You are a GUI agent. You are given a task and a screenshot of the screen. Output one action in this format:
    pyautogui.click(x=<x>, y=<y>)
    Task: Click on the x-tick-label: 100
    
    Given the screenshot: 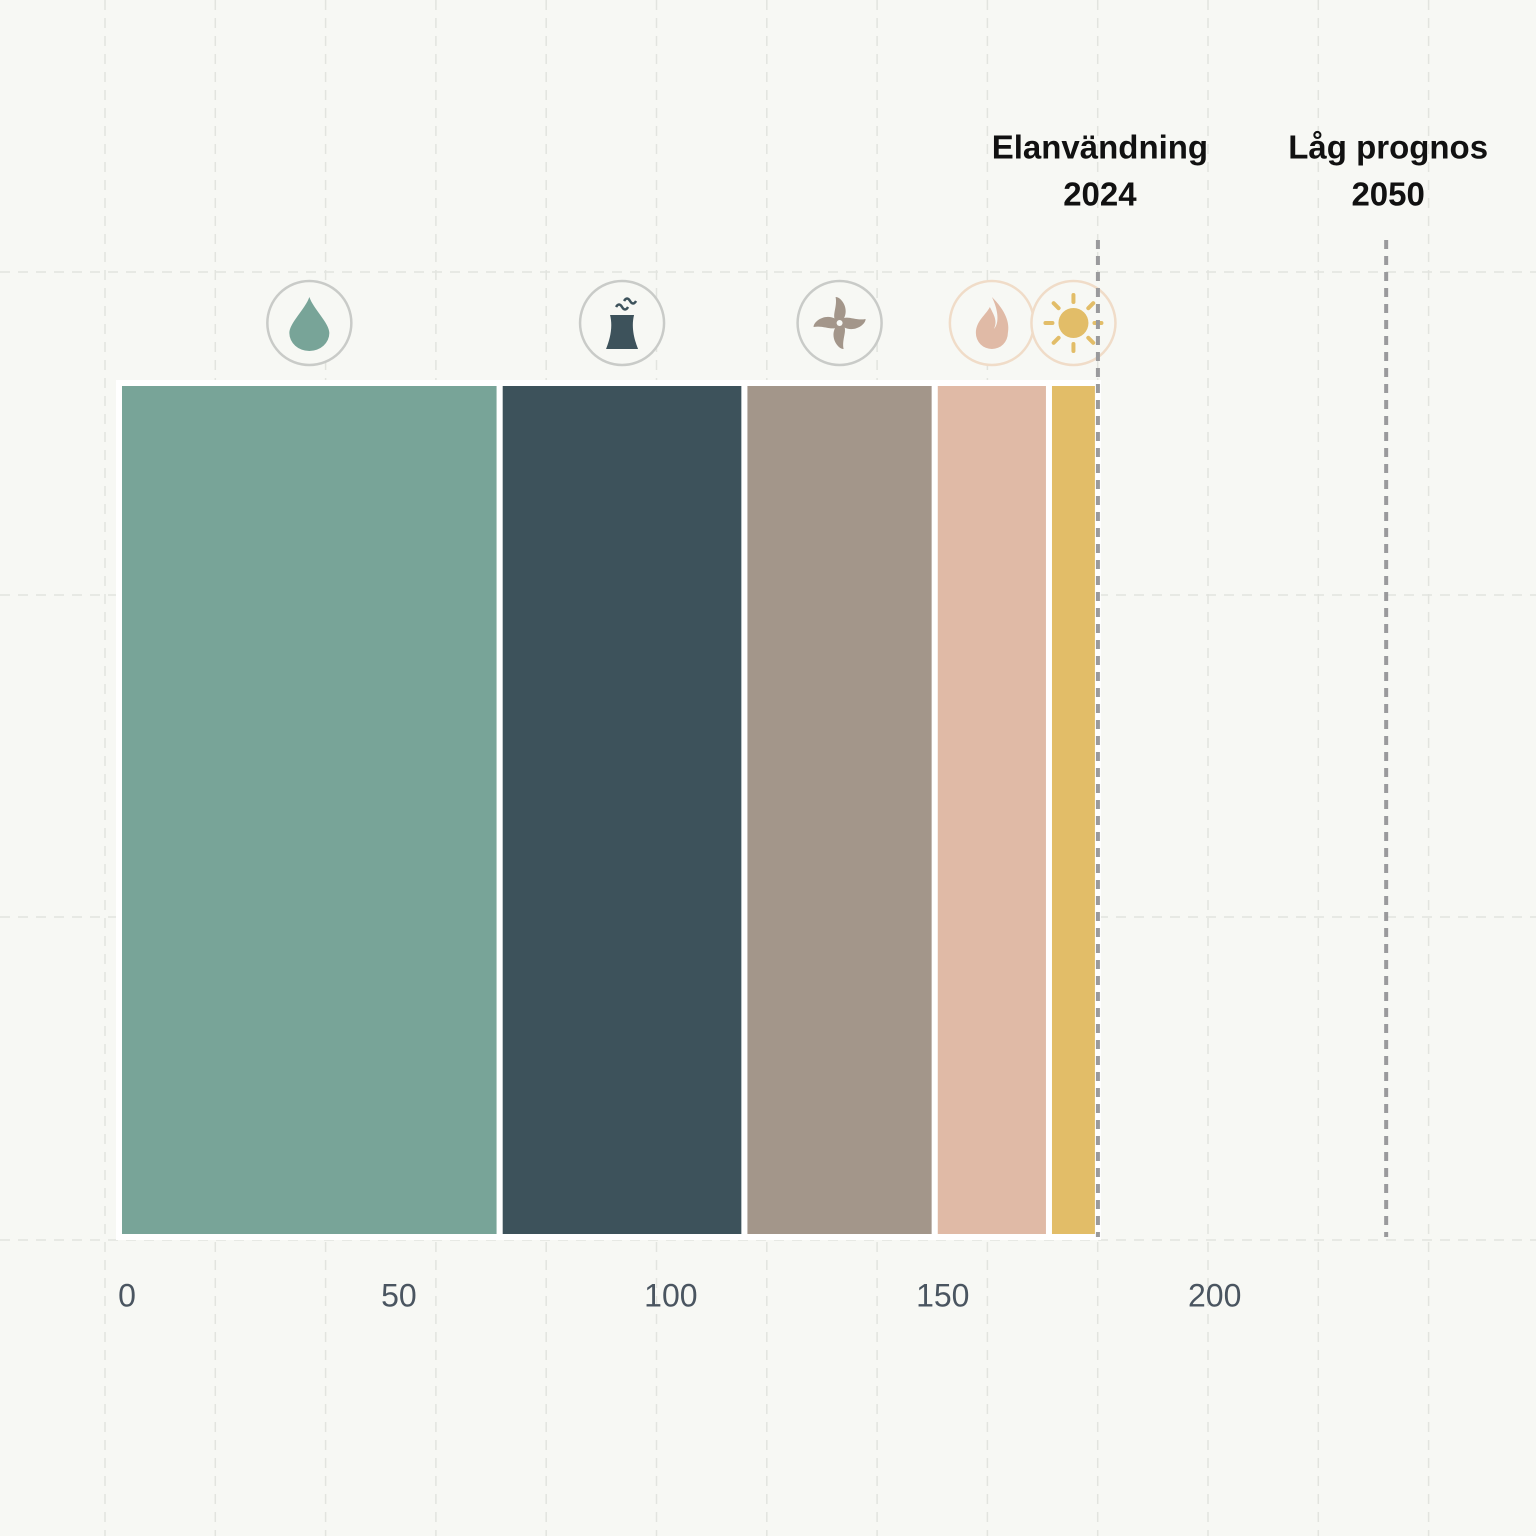 What is the action you would take?
    pyautogui.click(x=670, y=1295)
    